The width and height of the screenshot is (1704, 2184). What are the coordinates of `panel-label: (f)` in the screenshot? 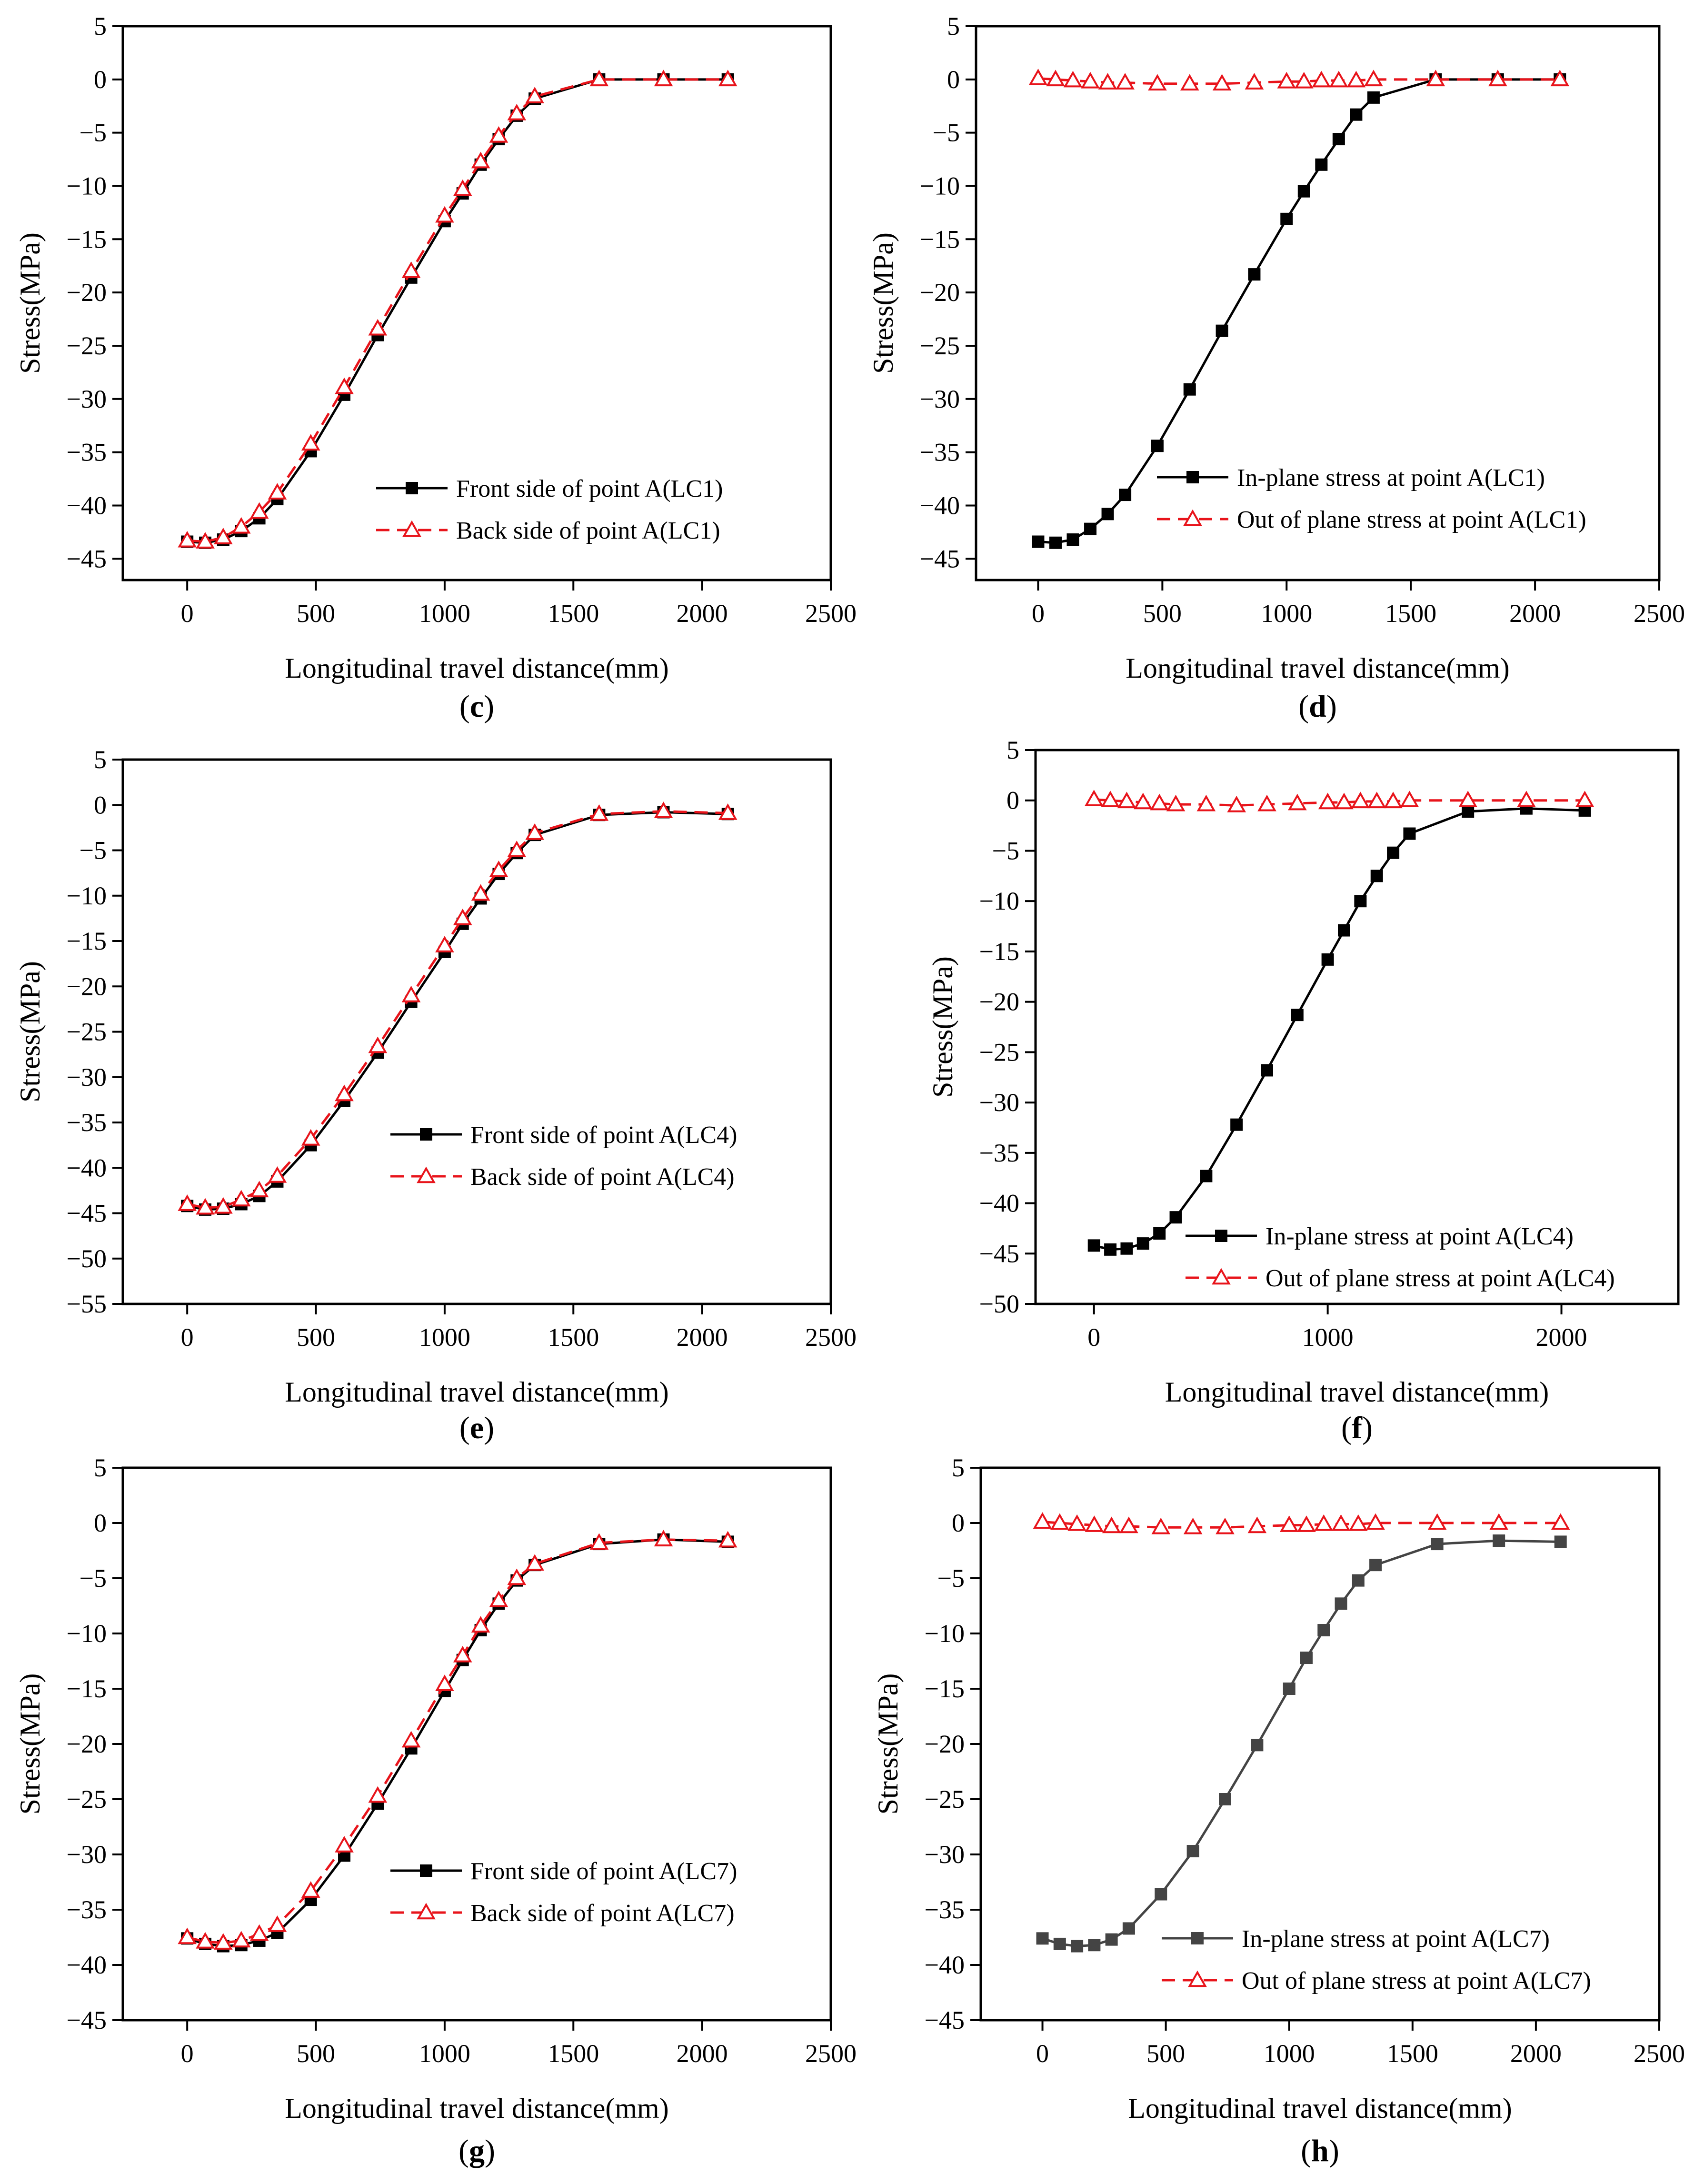 It's located at (1357, 1428).